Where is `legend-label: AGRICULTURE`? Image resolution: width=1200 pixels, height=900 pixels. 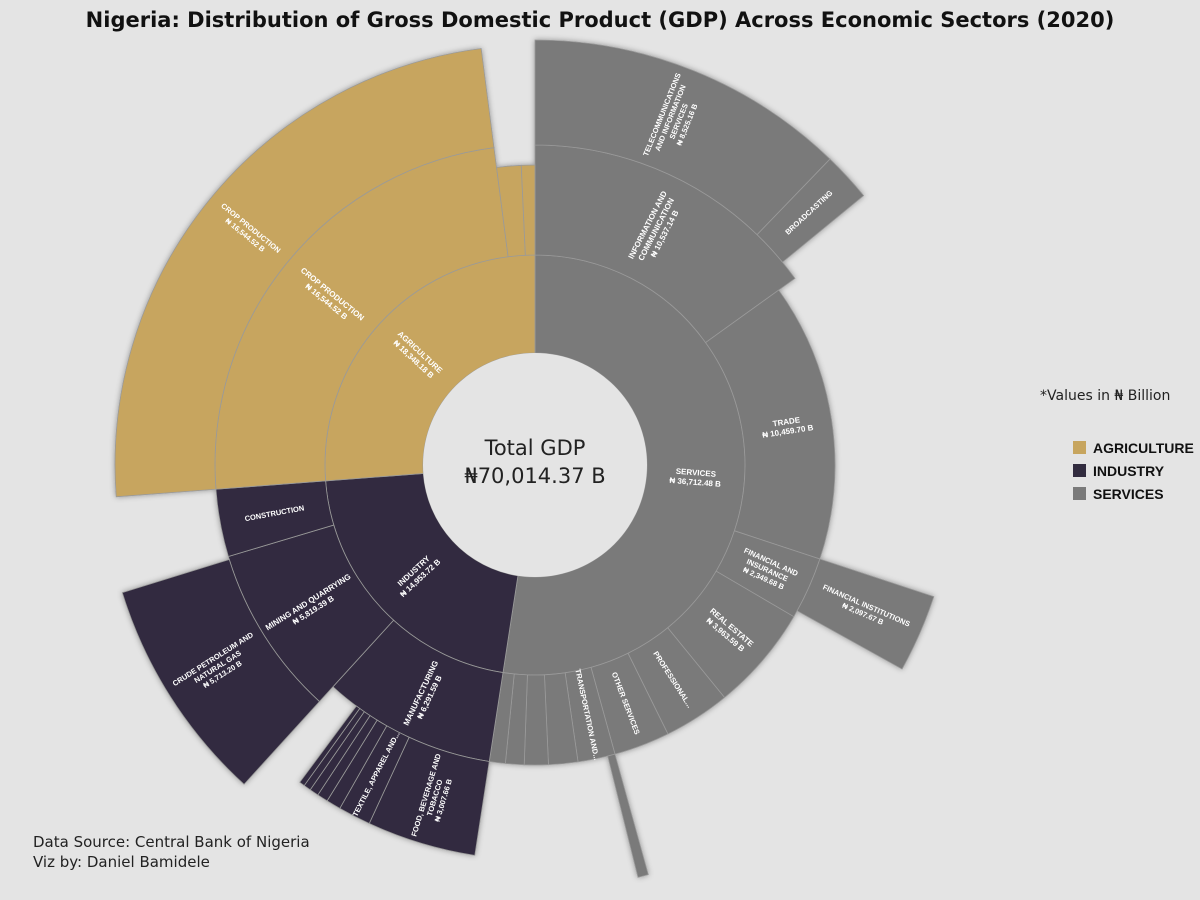
legend-label: AGRICULTURE is located at coordinates (1143, 447).